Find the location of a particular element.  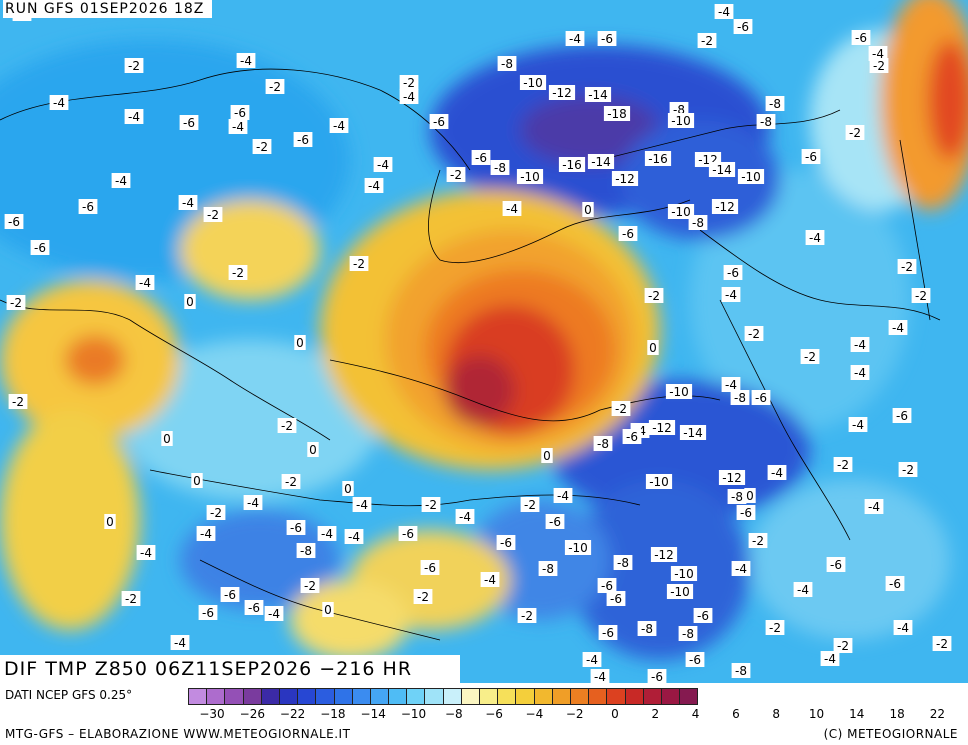

color-scale-tick: −10 is located at coordinates (413, 714).